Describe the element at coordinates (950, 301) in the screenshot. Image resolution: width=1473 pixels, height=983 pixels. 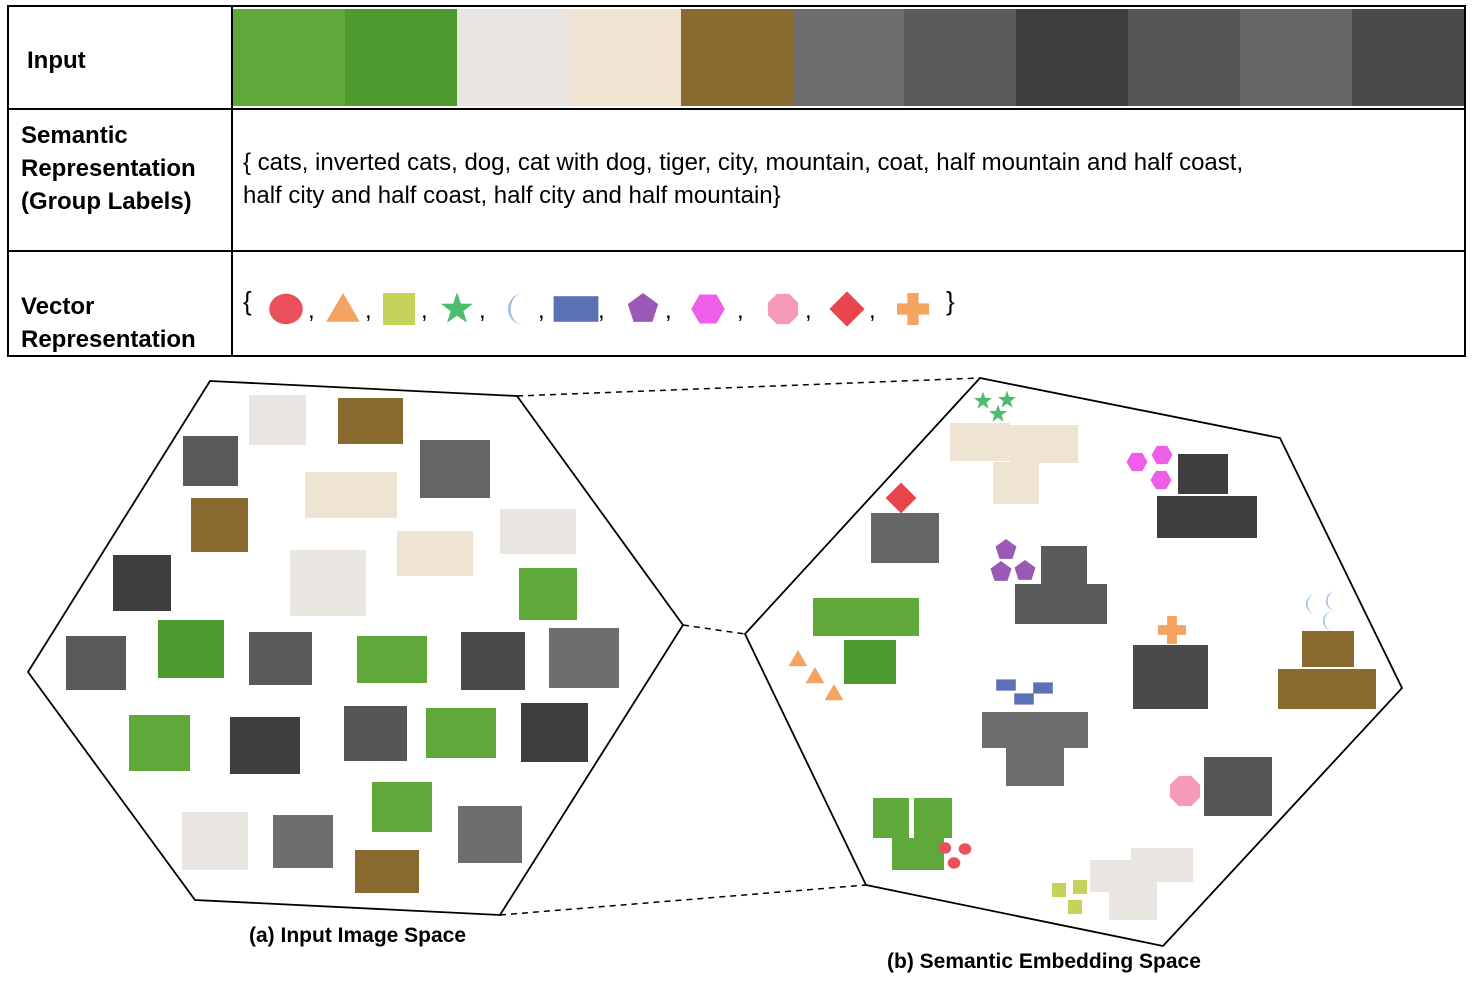
I see `vector-brace-close: }` at that location.